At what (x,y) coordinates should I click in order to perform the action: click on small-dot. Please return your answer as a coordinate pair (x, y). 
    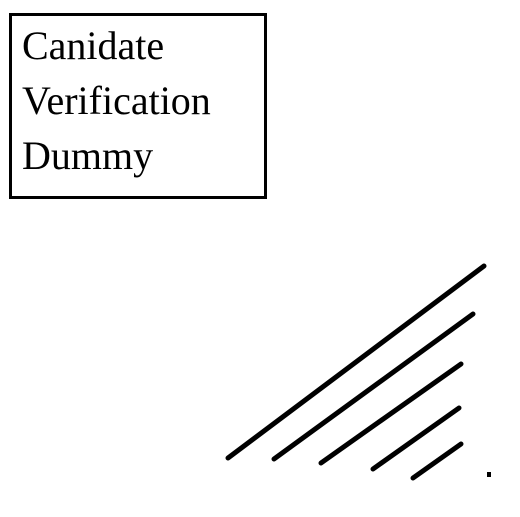
    Looking at the image, I should click on (489, 474).